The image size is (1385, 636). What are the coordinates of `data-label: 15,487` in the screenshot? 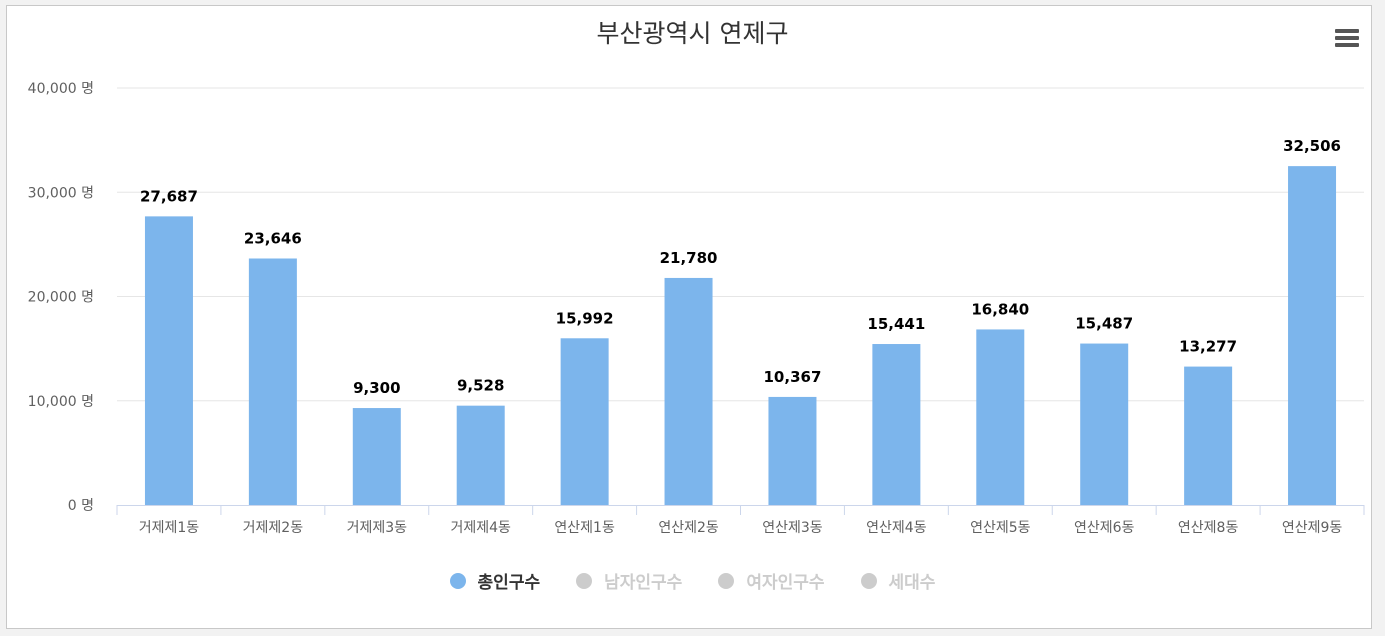 It's located at (1104, 324).